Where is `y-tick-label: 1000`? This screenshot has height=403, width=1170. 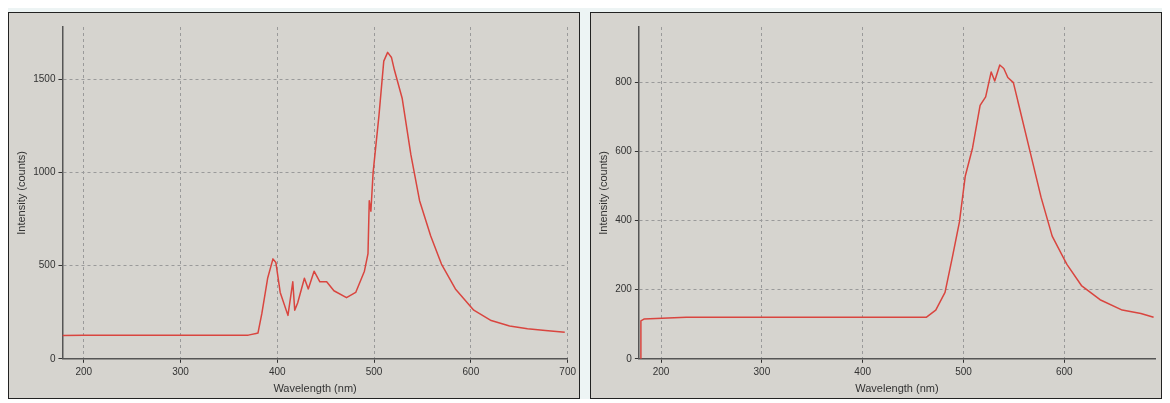 y-tick-label: 1000 is located at coordinates (44, 172).